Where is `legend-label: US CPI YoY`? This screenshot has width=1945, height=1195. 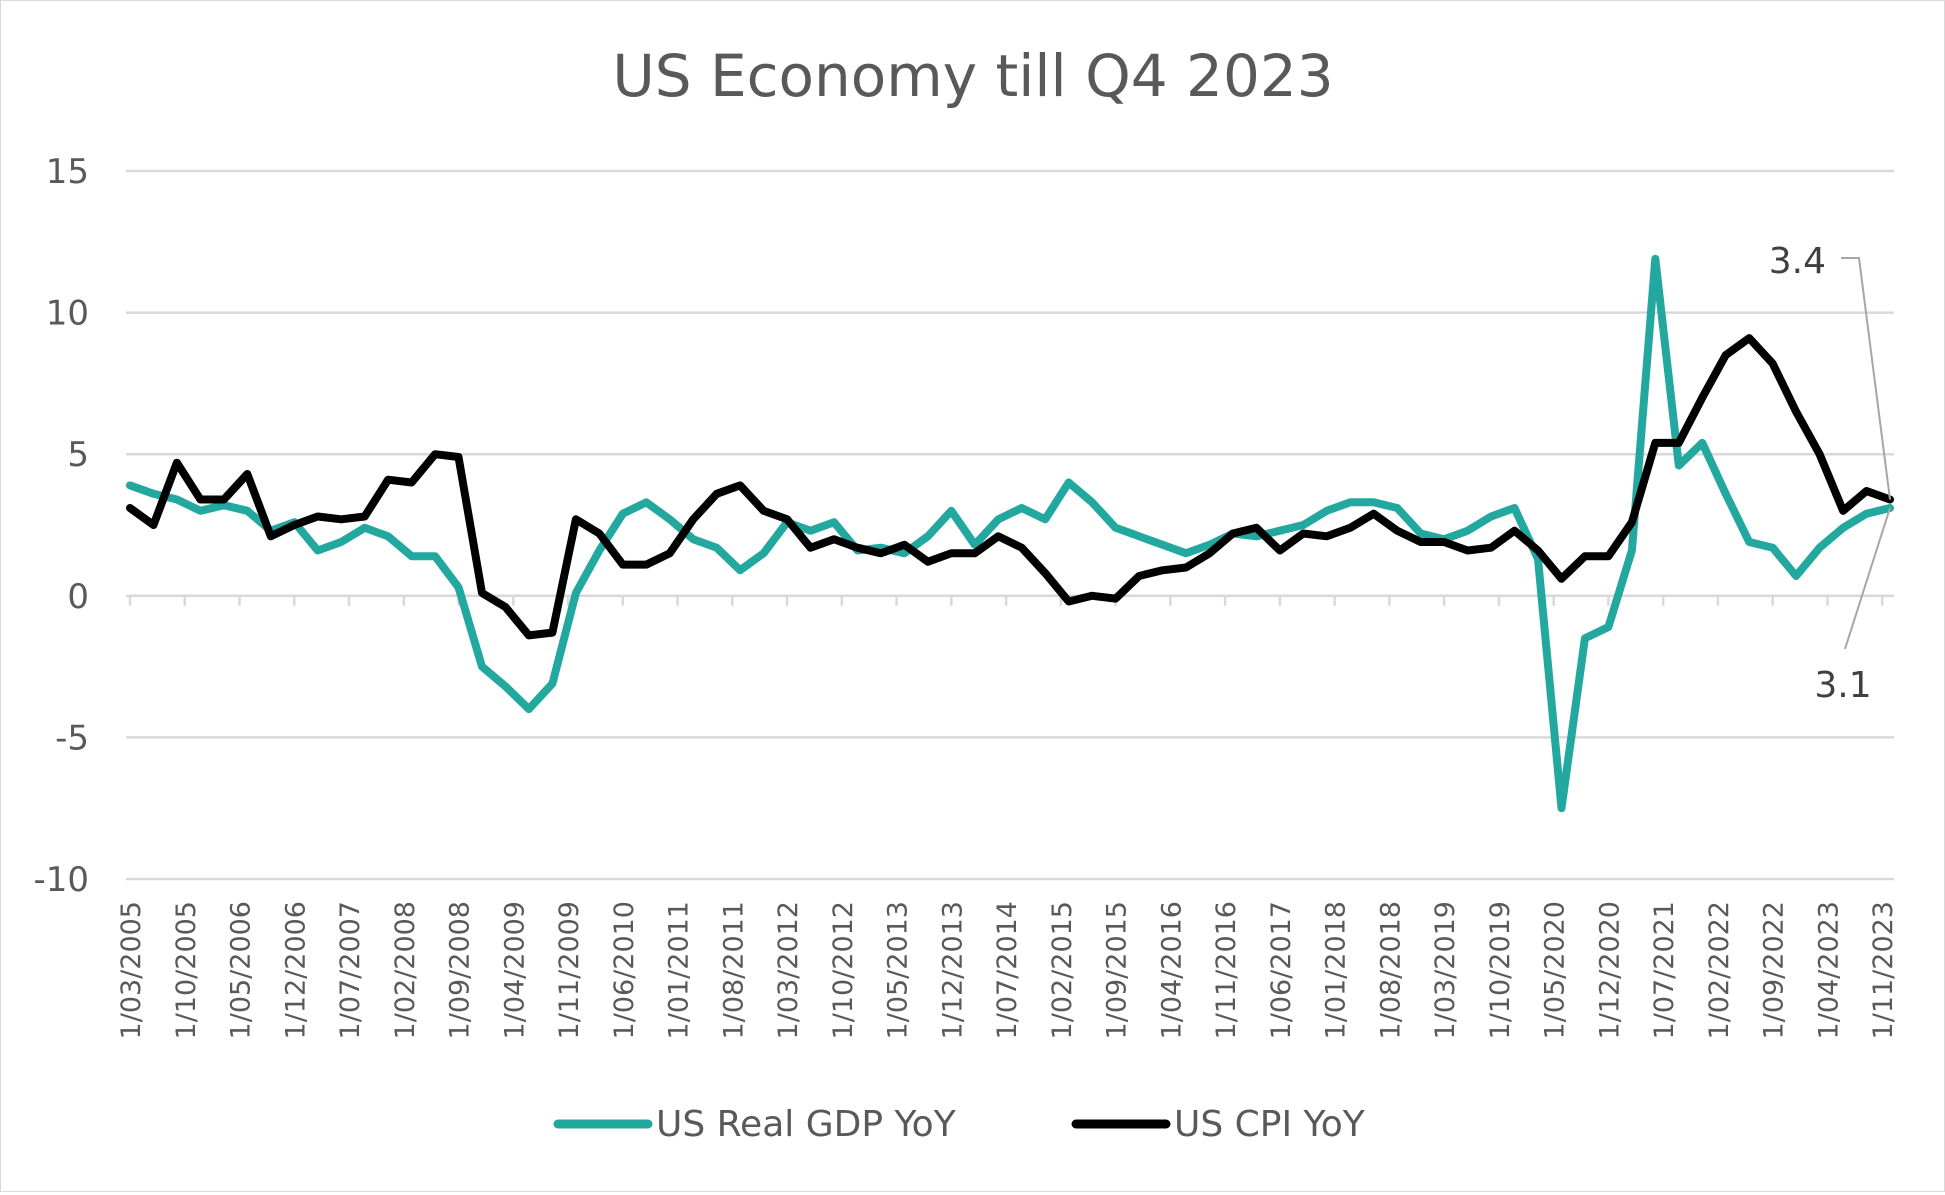 legend-label: US CPI YoY is located at coordinates (1270, 1124).